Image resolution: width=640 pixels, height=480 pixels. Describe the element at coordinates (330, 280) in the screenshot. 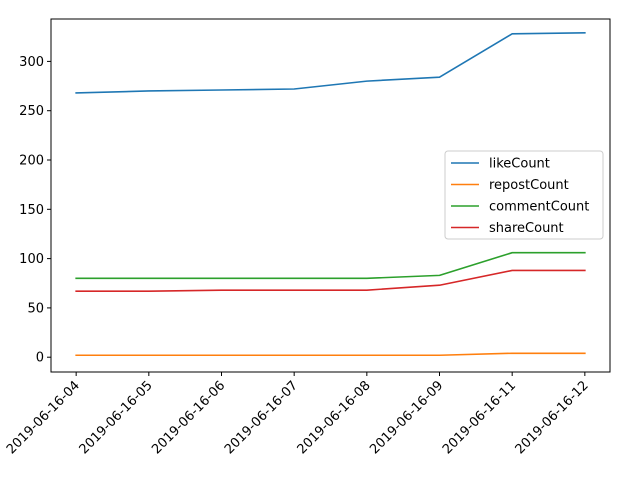

I see `series-line-shareCount` at that location.